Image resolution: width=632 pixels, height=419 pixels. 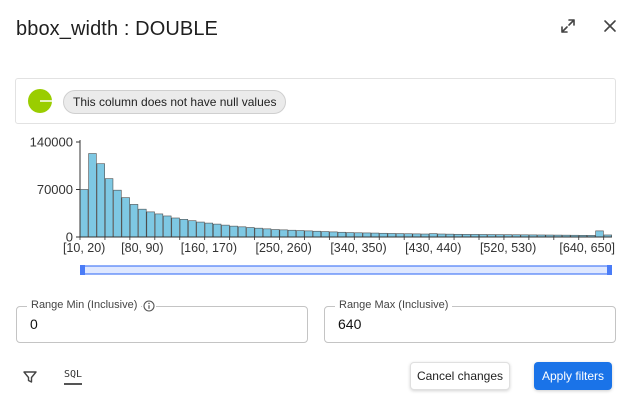 I want to click on range-min-field: Range Min (Inclusive), so click(x=162, y=321).